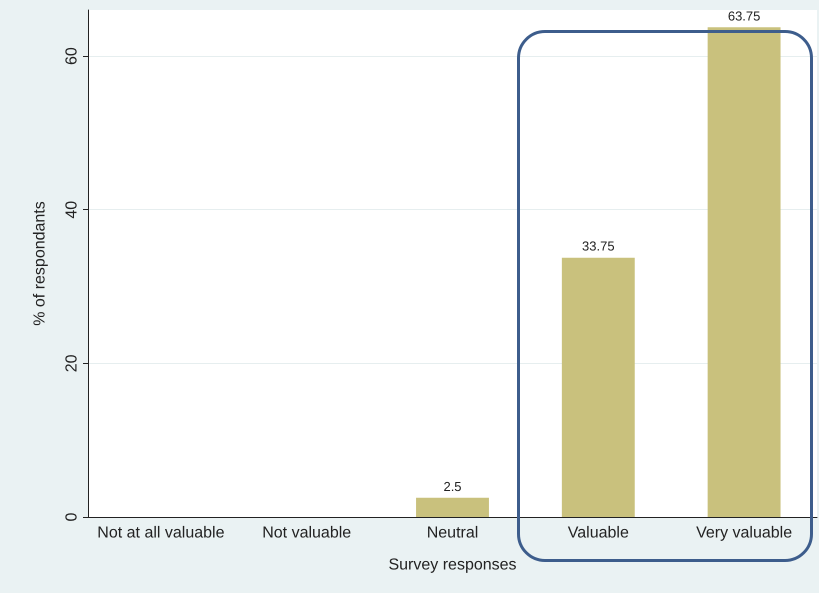 This screenshot has width=819, height=593. I want to click on x-tick-label: Neutral, so click(452, 533).